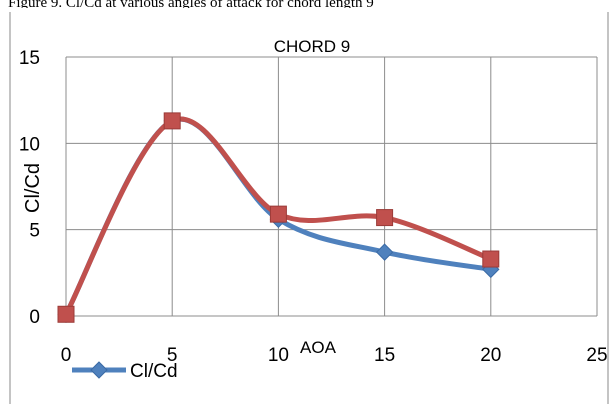 The image size is (610, 405). I want to click on x-tick-label: 5, so click(172, 355).